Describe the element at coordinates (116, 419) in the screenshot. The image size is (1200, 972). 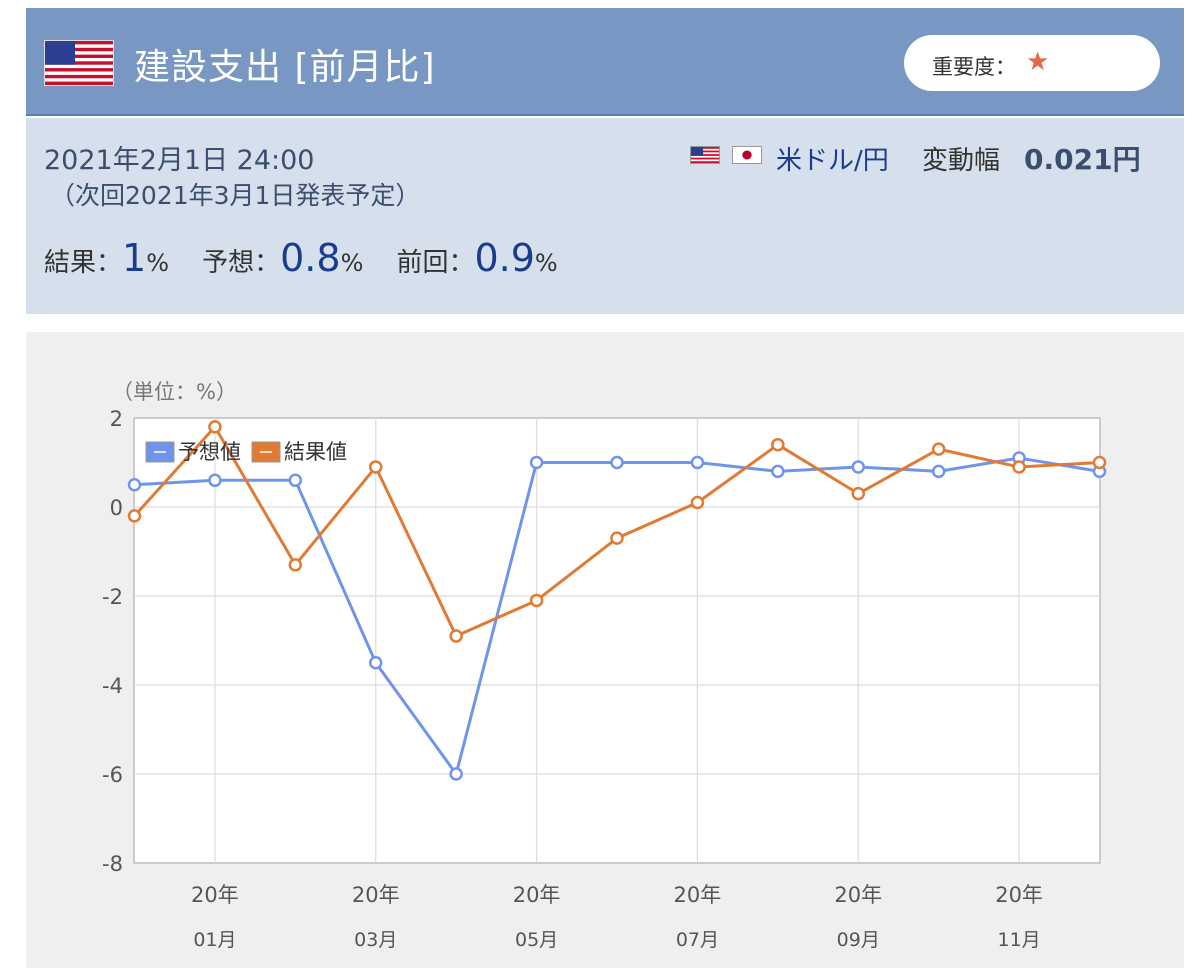
I see `y-tick-label: 2` at that location.